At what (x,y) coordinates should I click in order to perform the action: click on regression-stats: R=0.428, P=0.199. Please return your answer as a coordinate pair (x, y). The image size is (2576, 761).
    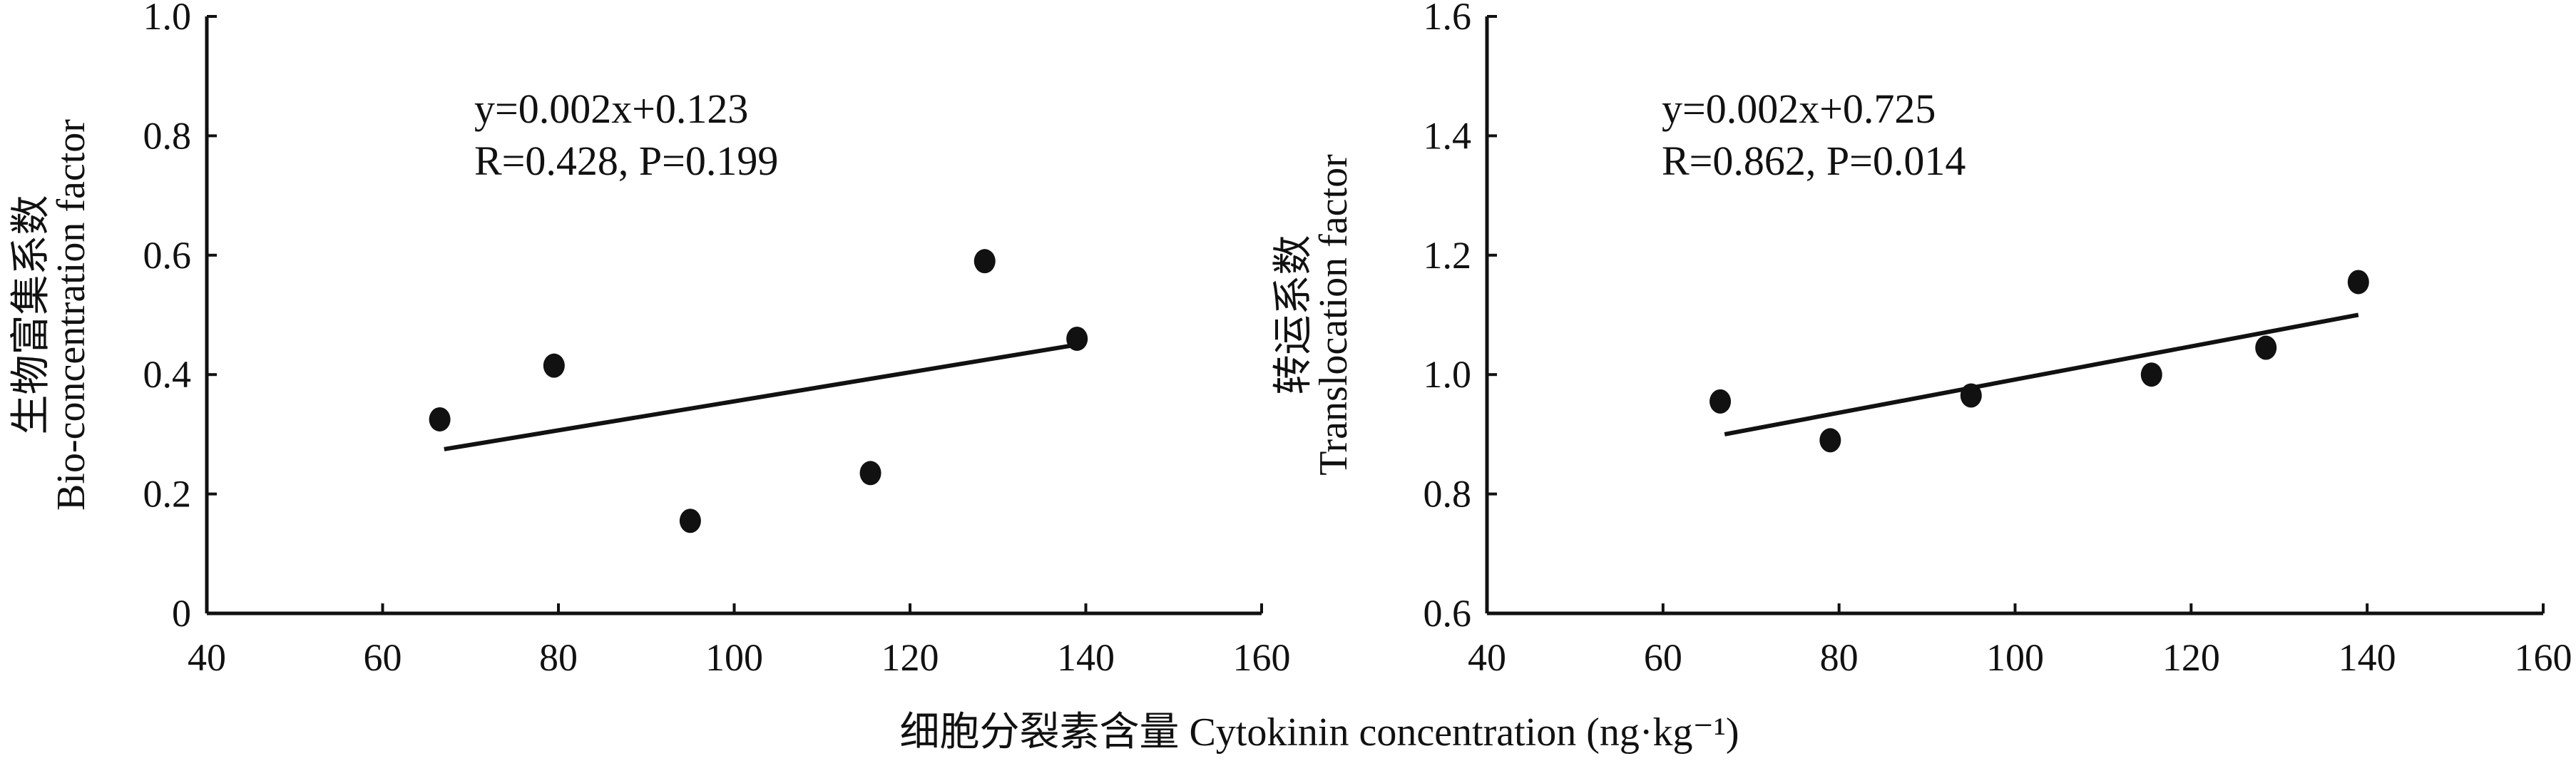
    Looking at the image, I should click on (626, 161).